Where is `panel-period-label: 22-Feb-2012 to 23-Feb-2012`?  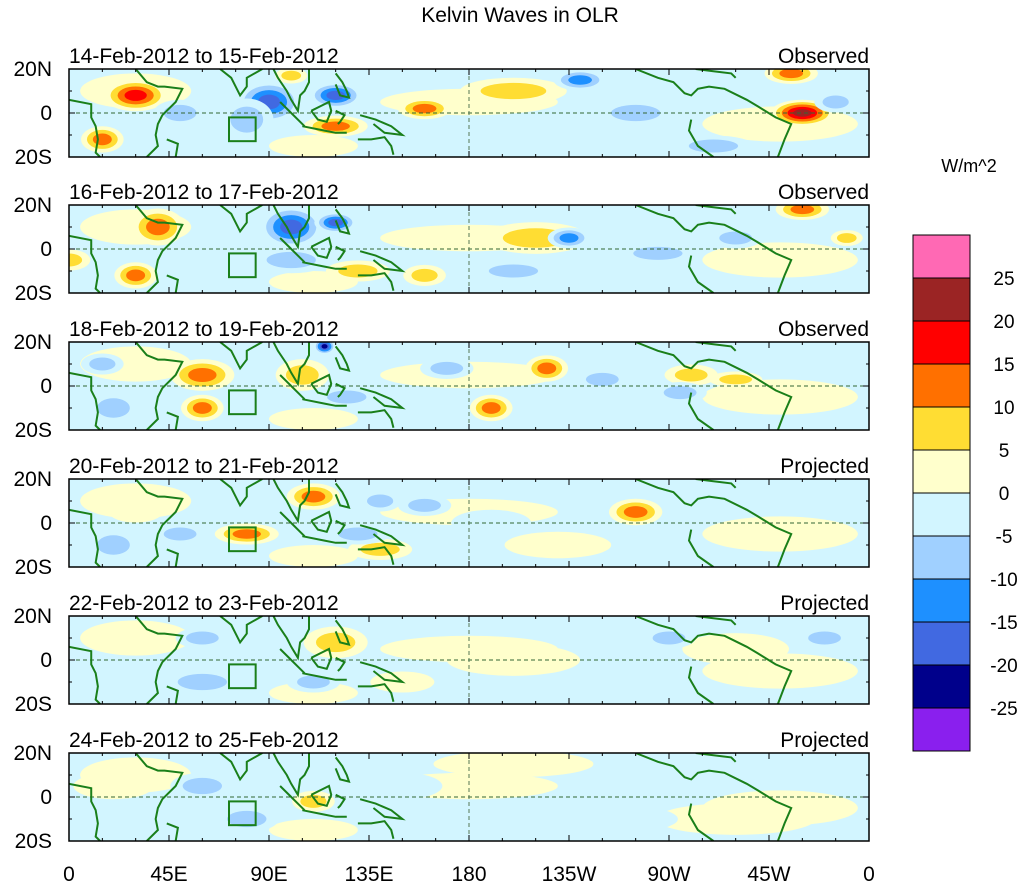
panel-period-label: 22-Feb-2012 to 23-Feb-2012 is located at coordinates (204, 603).